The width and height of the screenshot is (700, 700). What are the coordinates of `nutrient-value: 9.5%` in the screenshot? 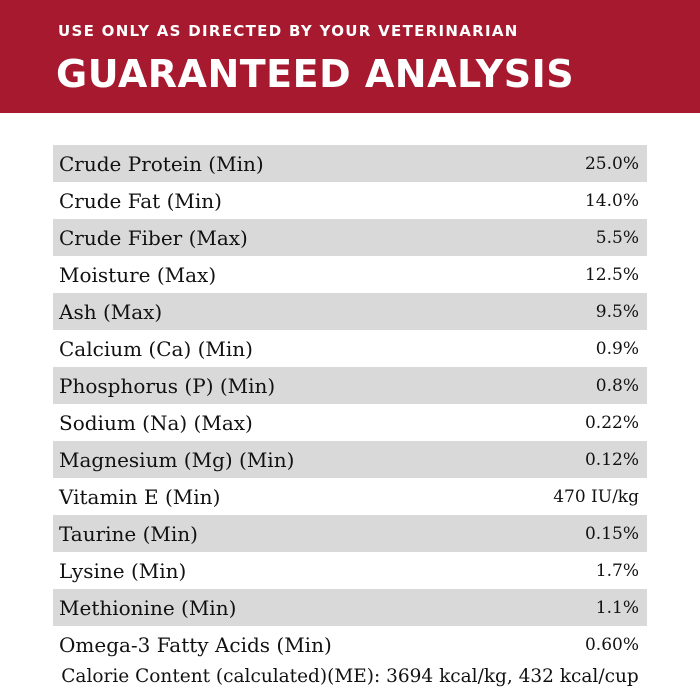 It's located at (617, 311).